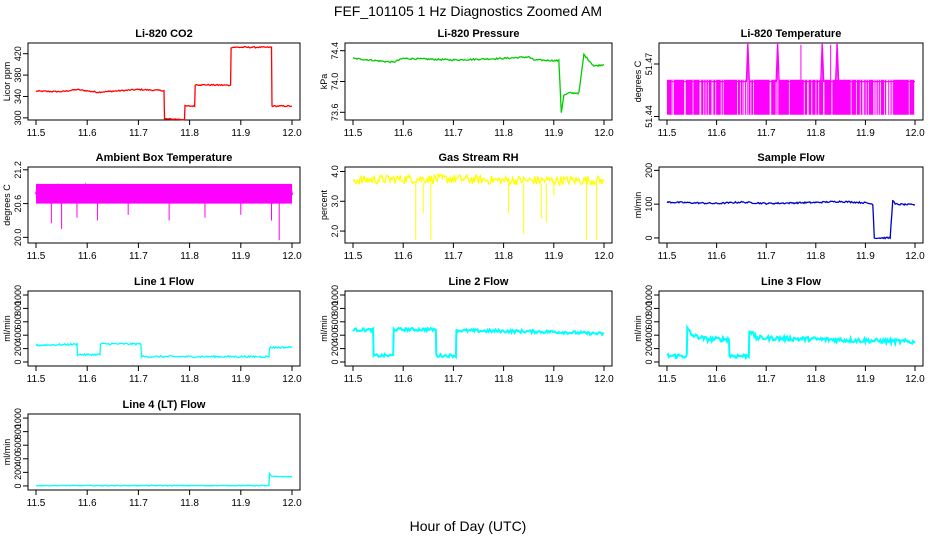  What do you see at coordinates (335, 201) in the screenshot?
I see `y-tick-label: 3.0` at bounding box center [335, 201].